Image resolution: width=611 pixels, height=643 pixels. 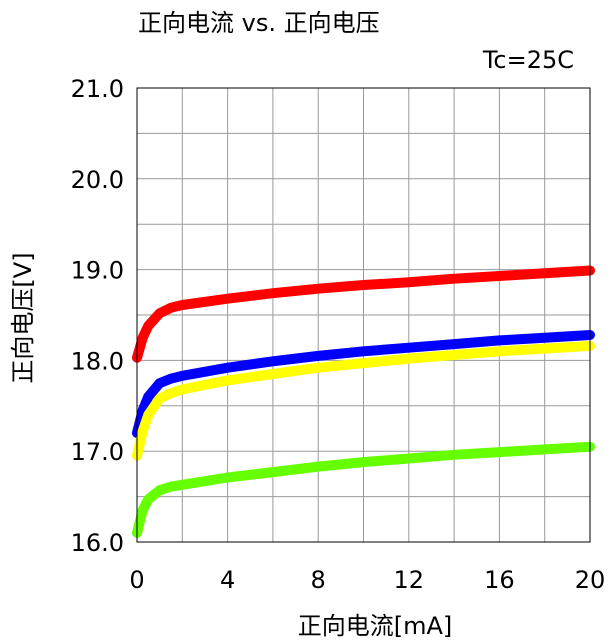 I want to click on x-axis-label: 正向电流[mA], so click(x=375, y=626).